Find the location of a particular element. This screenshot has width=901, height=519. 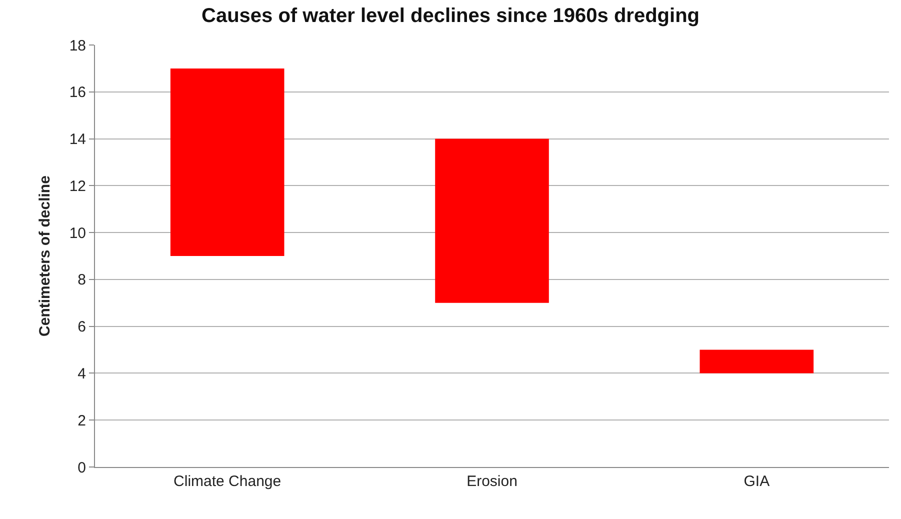

y-tick-label: 18 is located at coordinates (77, 45).